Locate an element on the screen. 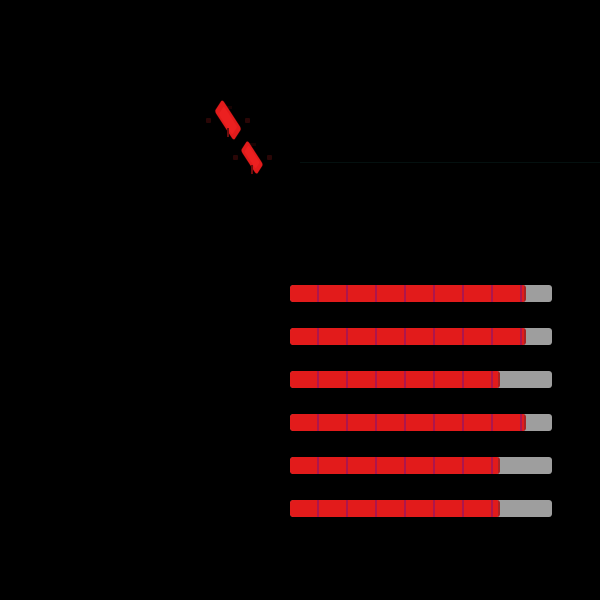 The height and width of the screenshot is (600, 600). primary-diamond-stem is located at coordinates (228, 132).